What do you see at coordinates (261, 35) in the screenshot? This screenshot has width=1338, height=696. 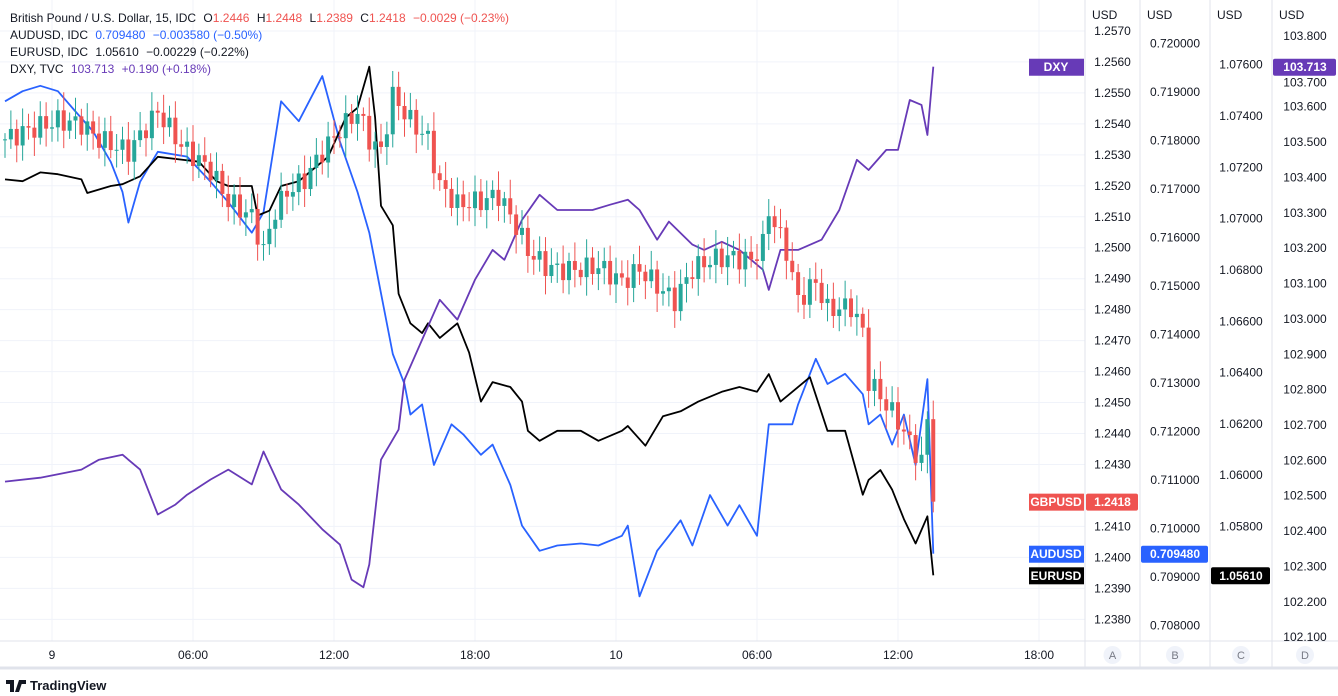 I see `legend-audusd: AUDUSD, IDC 0.709480 −0.003580 (−0.50%)` at bounding box center [261, 35].